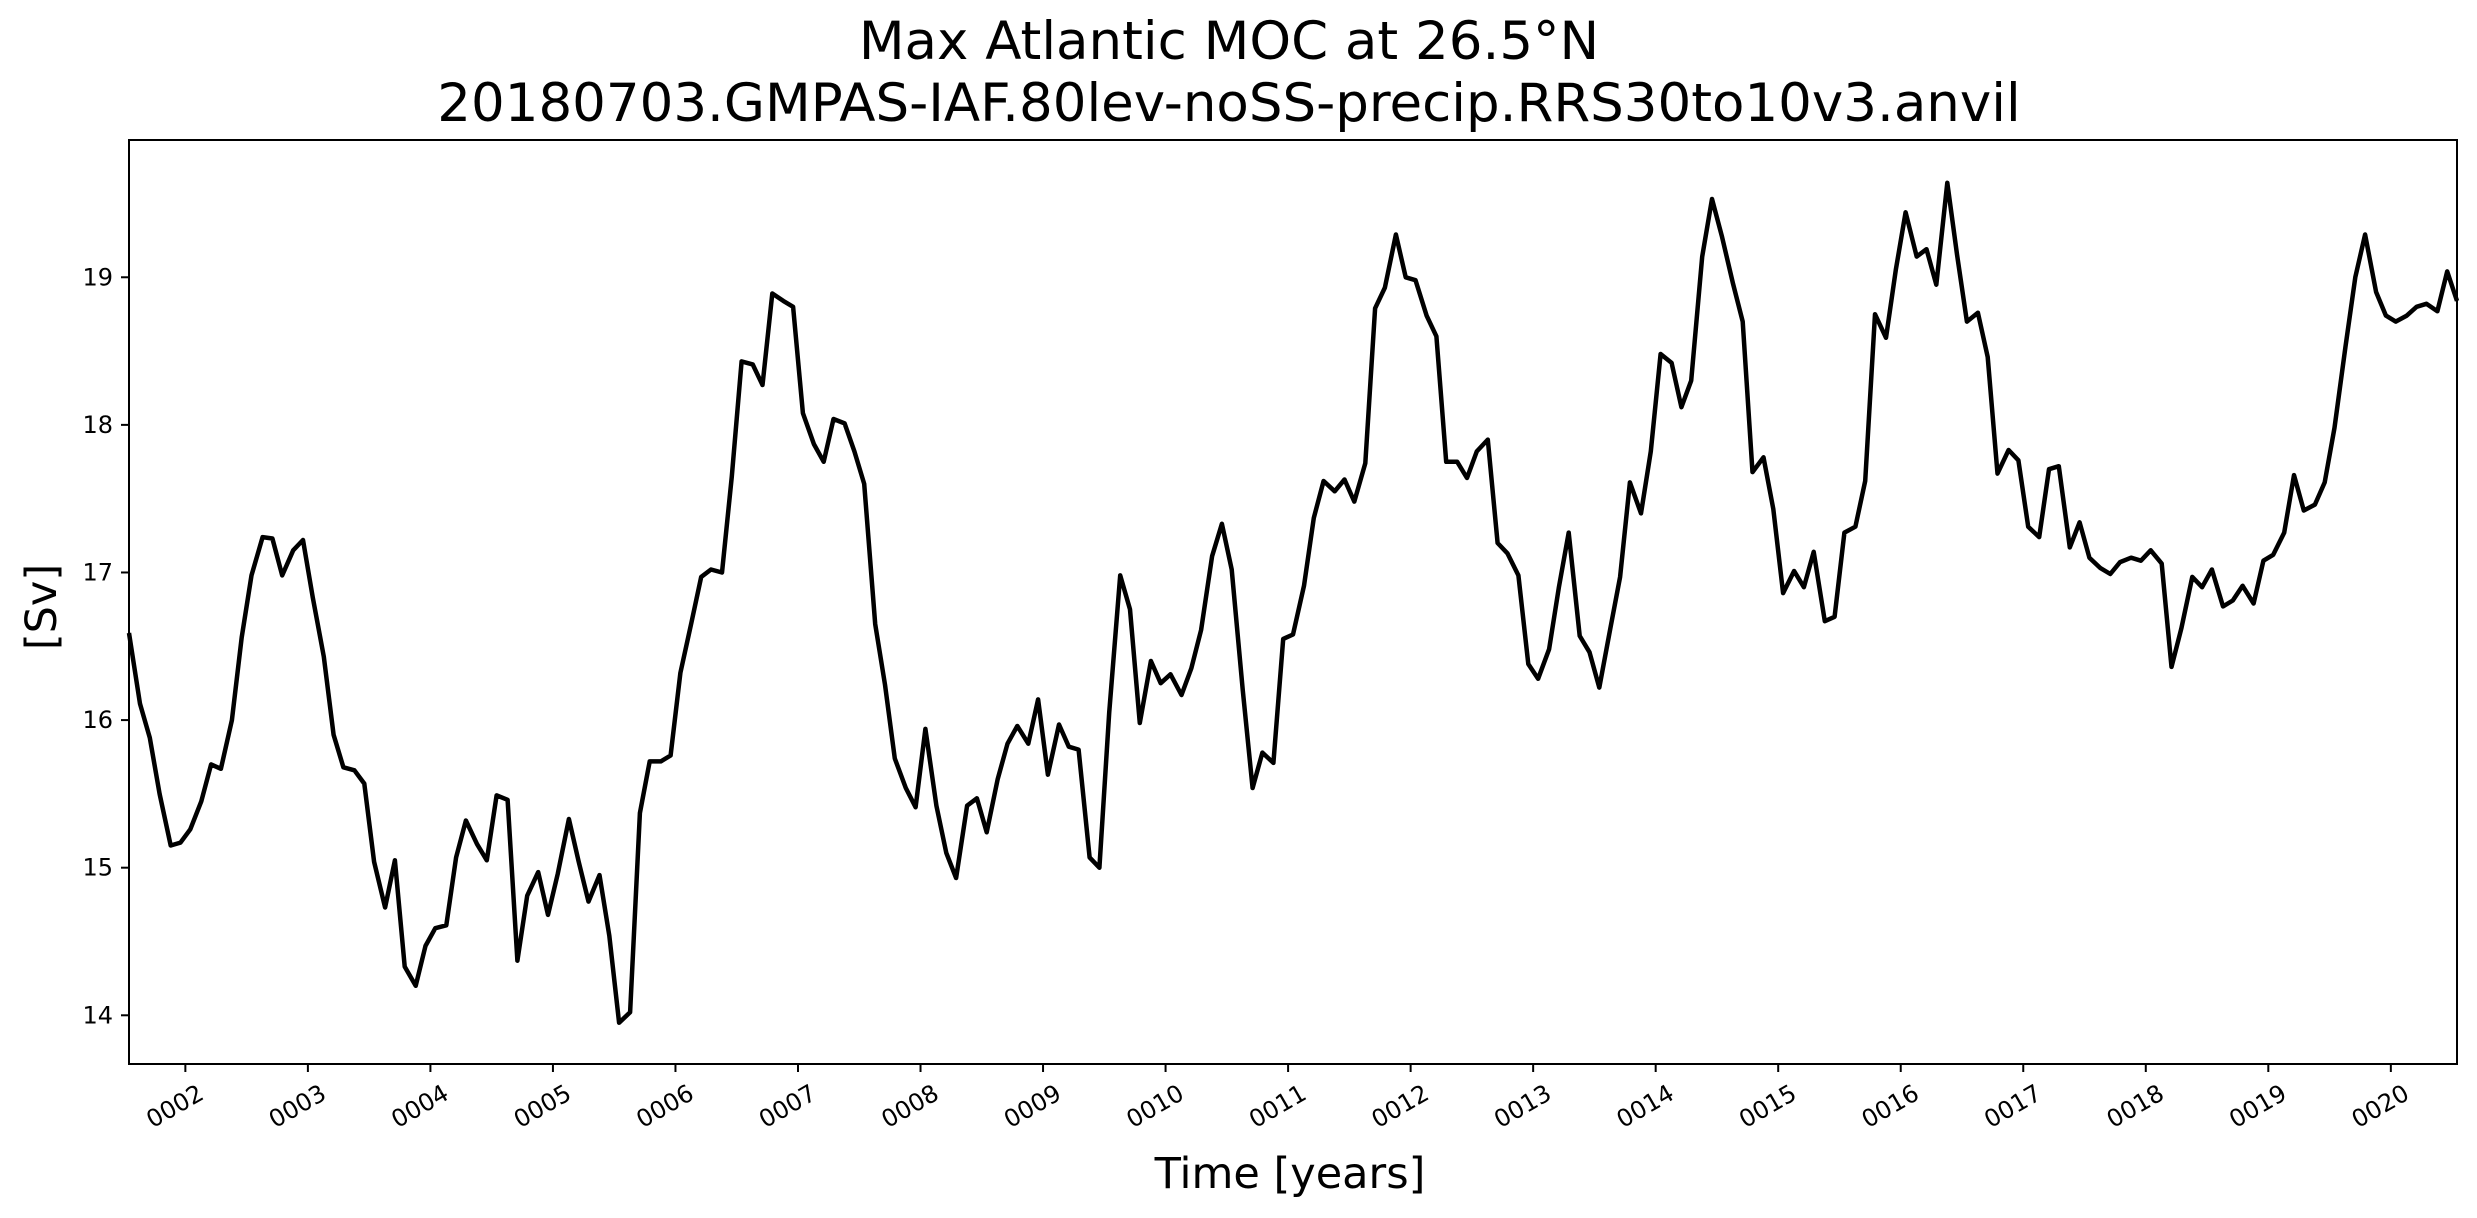  Describe the element at coordinates (1767, 1106) in the screenshot. I see `x-tick-label: 0015` at that location.